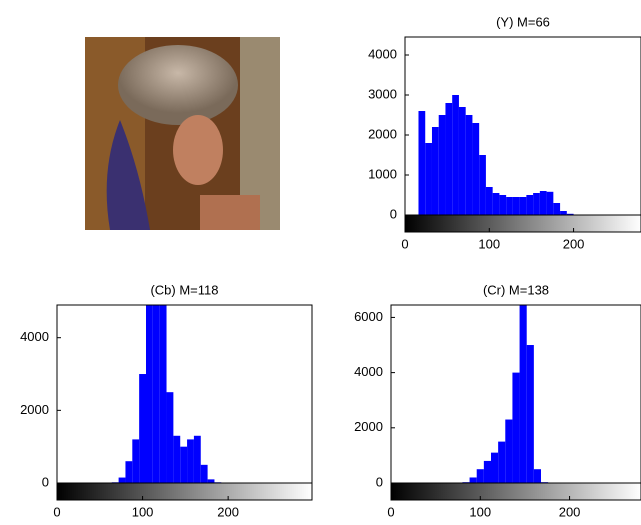 This screenshot has height=525, width=641. Describe the element at coordinates (368, 316) in the screenshot. I see `y-tick-label: 6000` at that location.